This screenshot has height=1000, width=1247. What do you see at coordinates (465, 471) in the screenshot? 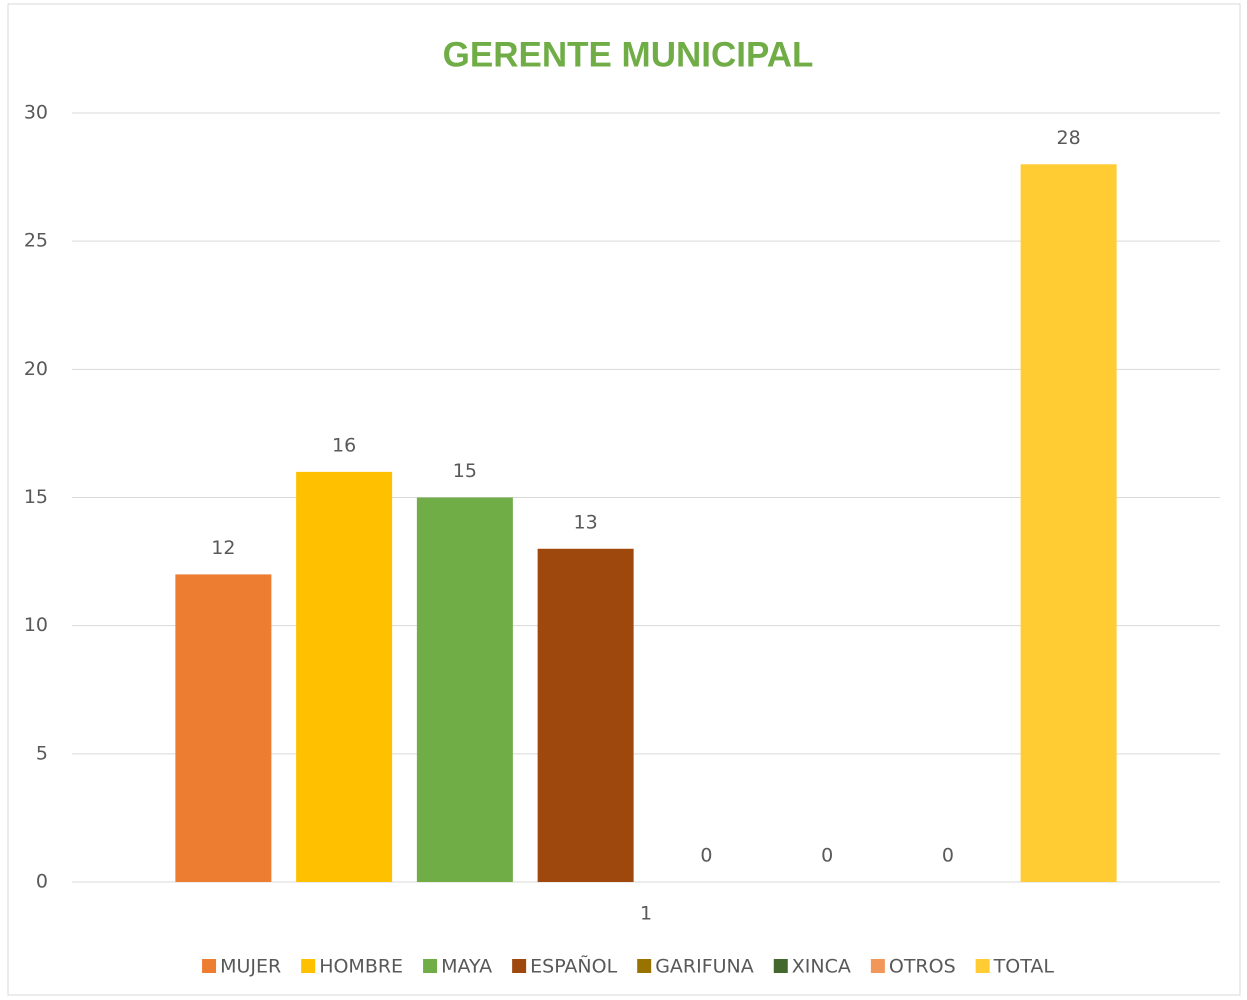
I see `data-label: 15` at bounding box center [465, 471].